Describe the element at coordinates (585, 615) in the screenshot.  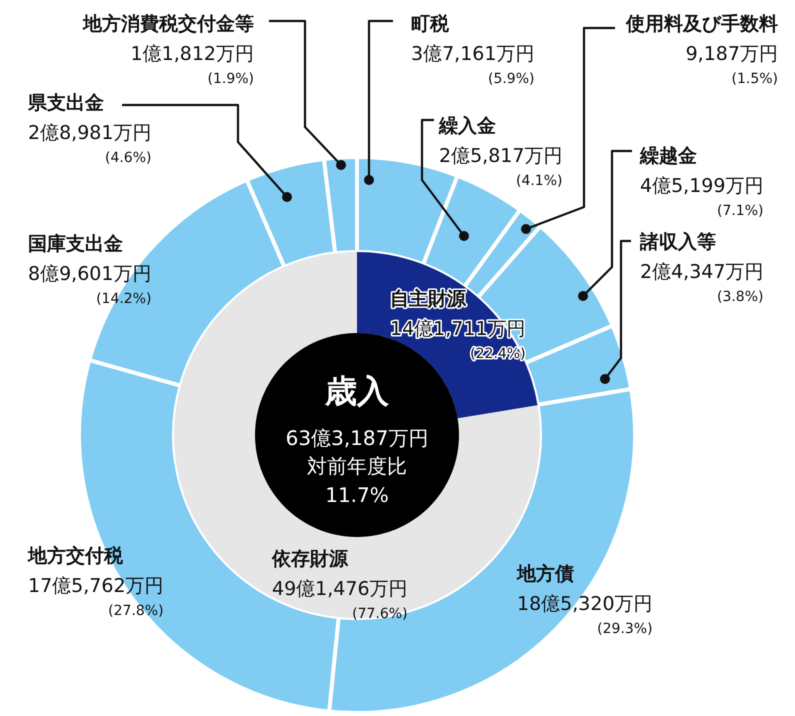
I see `data-label: 18億5,320万円 (29.3%)` at that location.